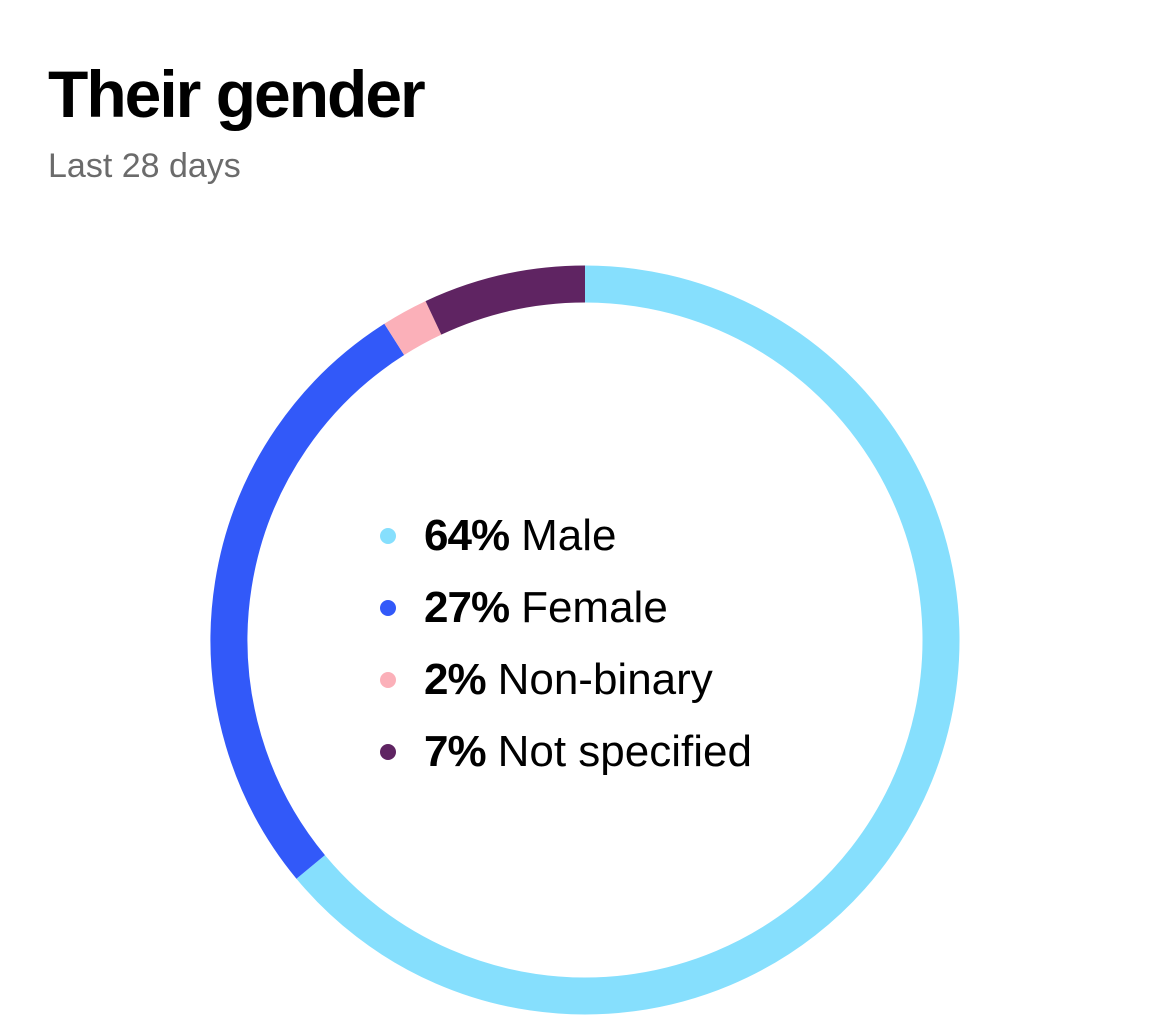 The width and height of the screenshot is (1170, 1035). What do you see at coordinates (413, 328) in the screenshot?
I see `donut-slice-non-binary` at bounding box center [413, 328].